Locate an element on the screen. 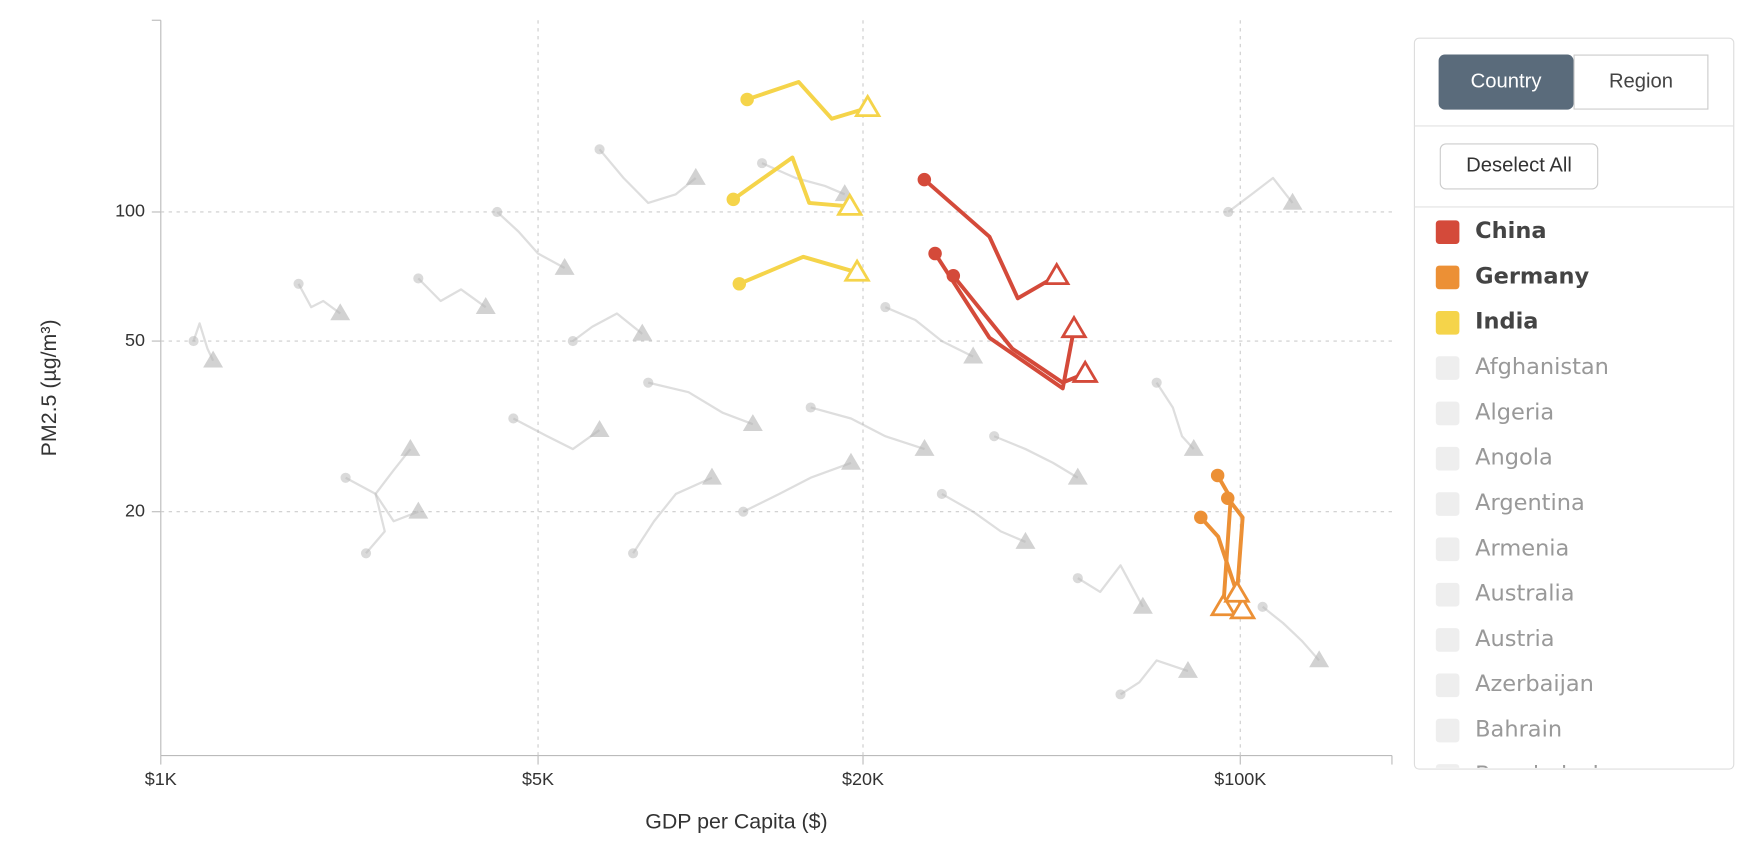 The width and height of the screenshot is (1754, 850). tab-label: Region is located at coordinates (1641, 81).